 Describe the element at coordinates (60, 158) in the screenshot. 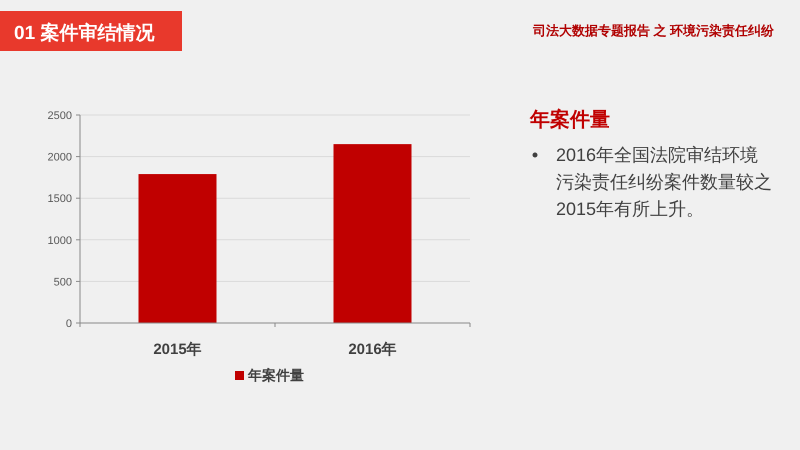

I see `y-tick-label: 2000` at that location.